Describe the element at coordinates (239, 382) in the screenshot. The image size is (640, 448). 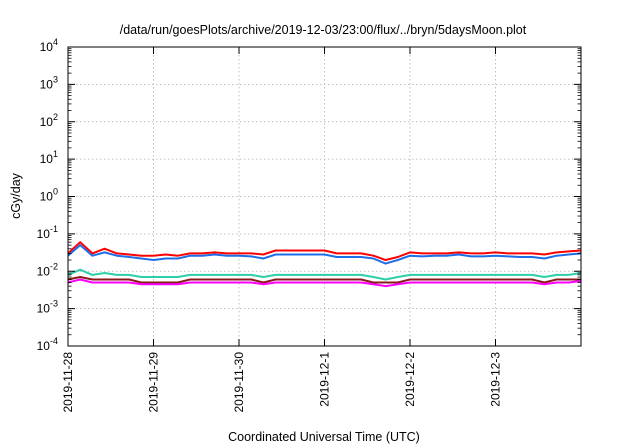
I see `x-tick-label: 2019-11-30` at that location.